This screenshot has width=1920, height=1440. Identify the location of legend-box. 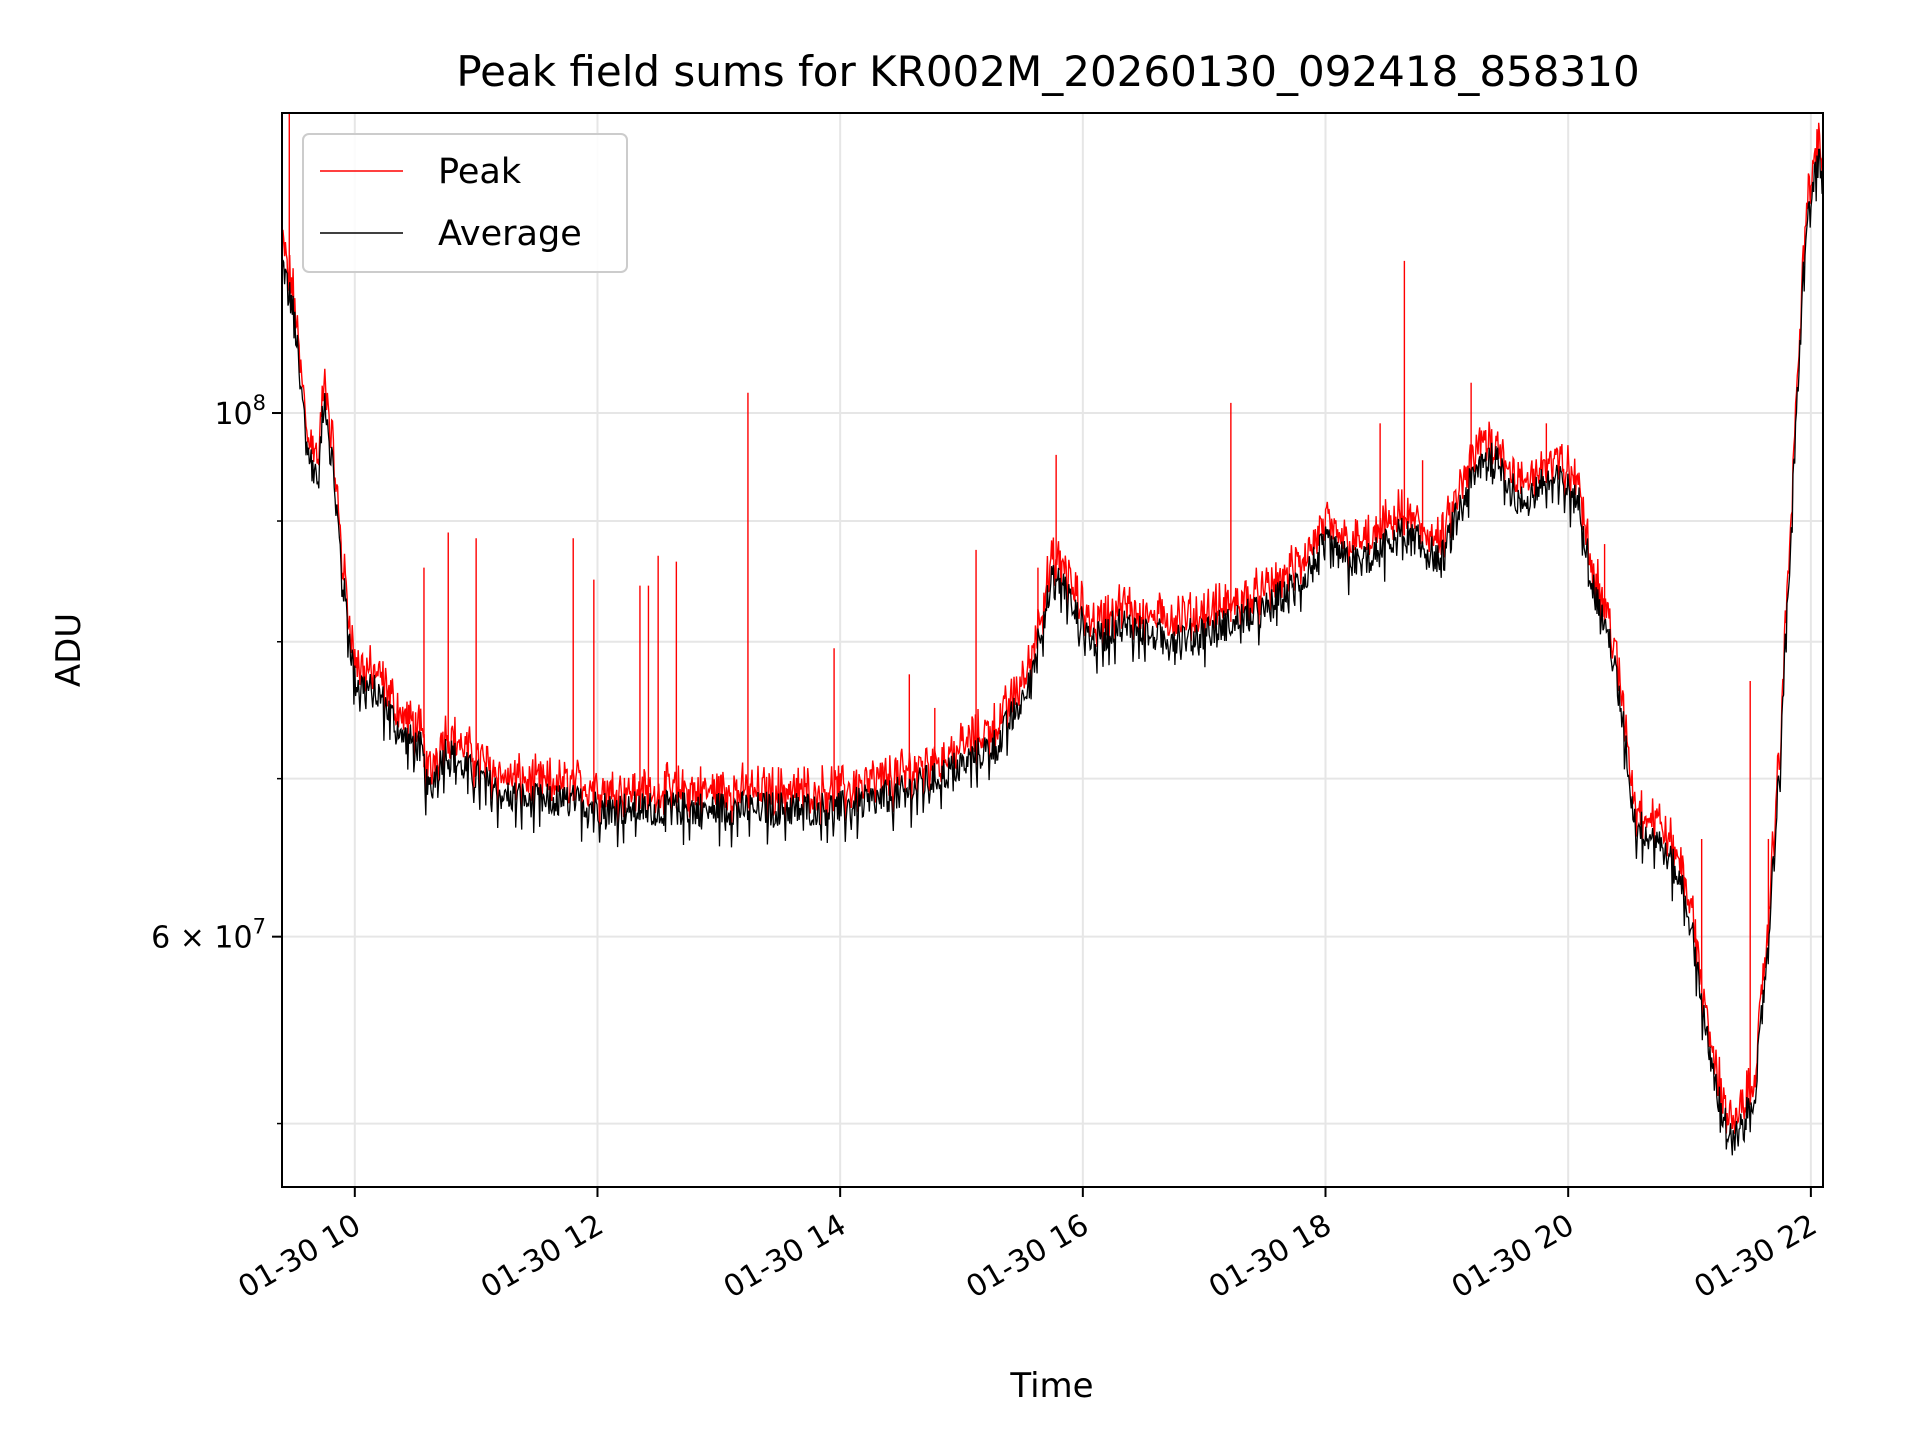
(465, 203).